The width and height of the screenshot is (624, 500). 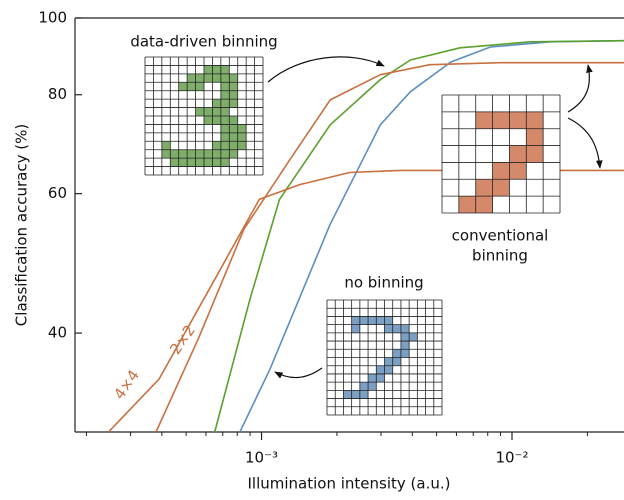 What do you see at coordinates (57, 333) in the screenshot?
I see `y-tick-label: 40` at bounding box center [57, 333].